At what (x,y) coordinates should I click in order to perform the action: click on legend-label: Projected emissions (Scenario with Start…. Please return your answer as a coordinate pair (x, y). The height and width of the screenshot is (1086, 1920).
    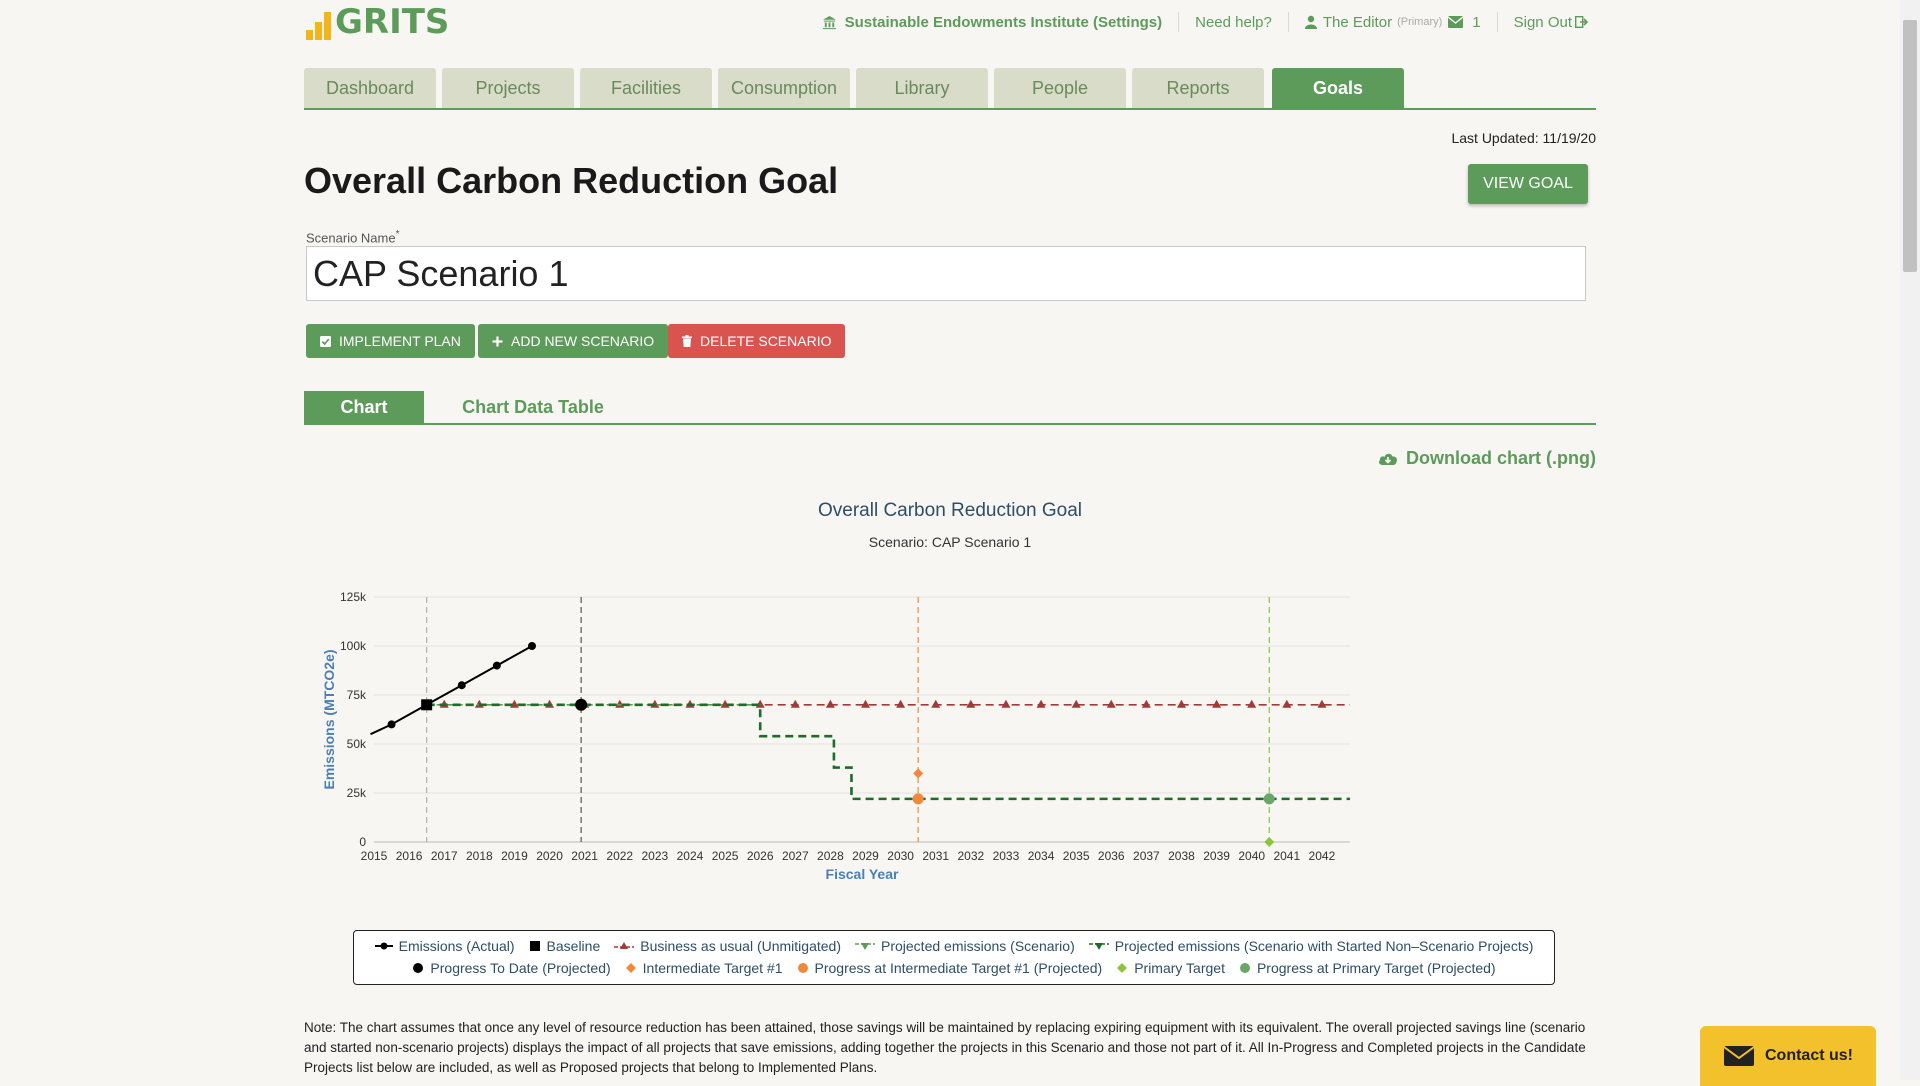
    Looking at the image, I should click on (1324, 946).